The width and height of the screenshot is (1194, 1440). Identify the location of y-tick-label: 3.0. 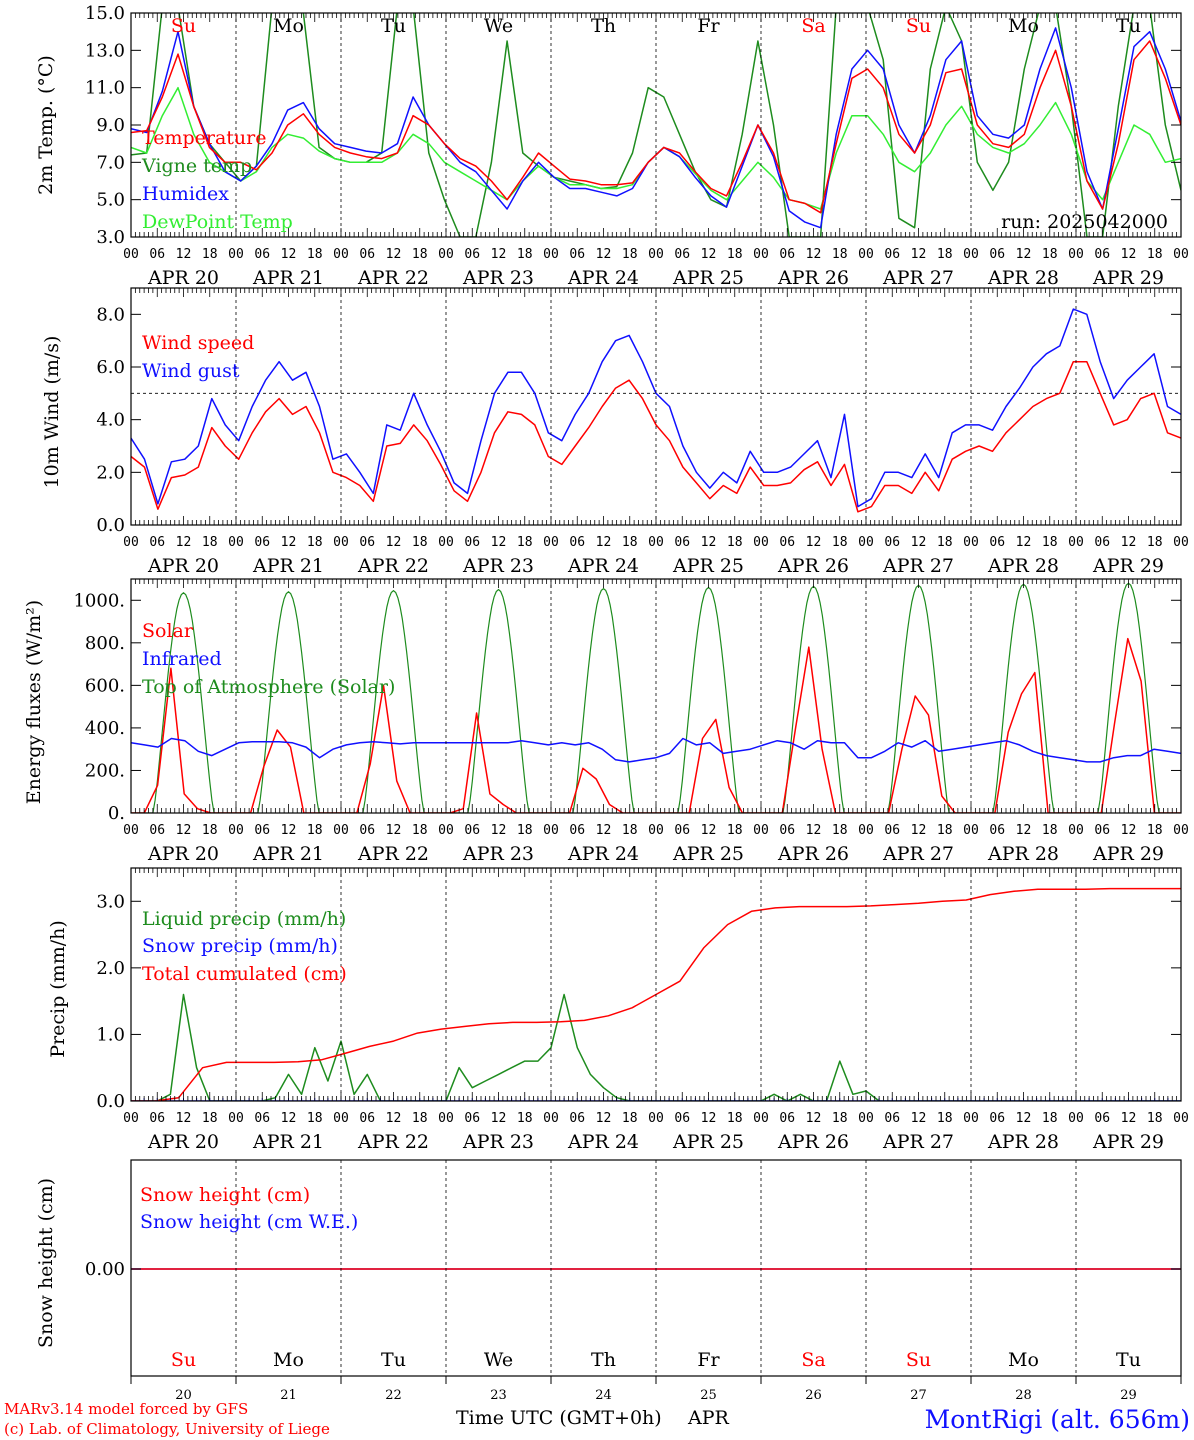
(110, 237).